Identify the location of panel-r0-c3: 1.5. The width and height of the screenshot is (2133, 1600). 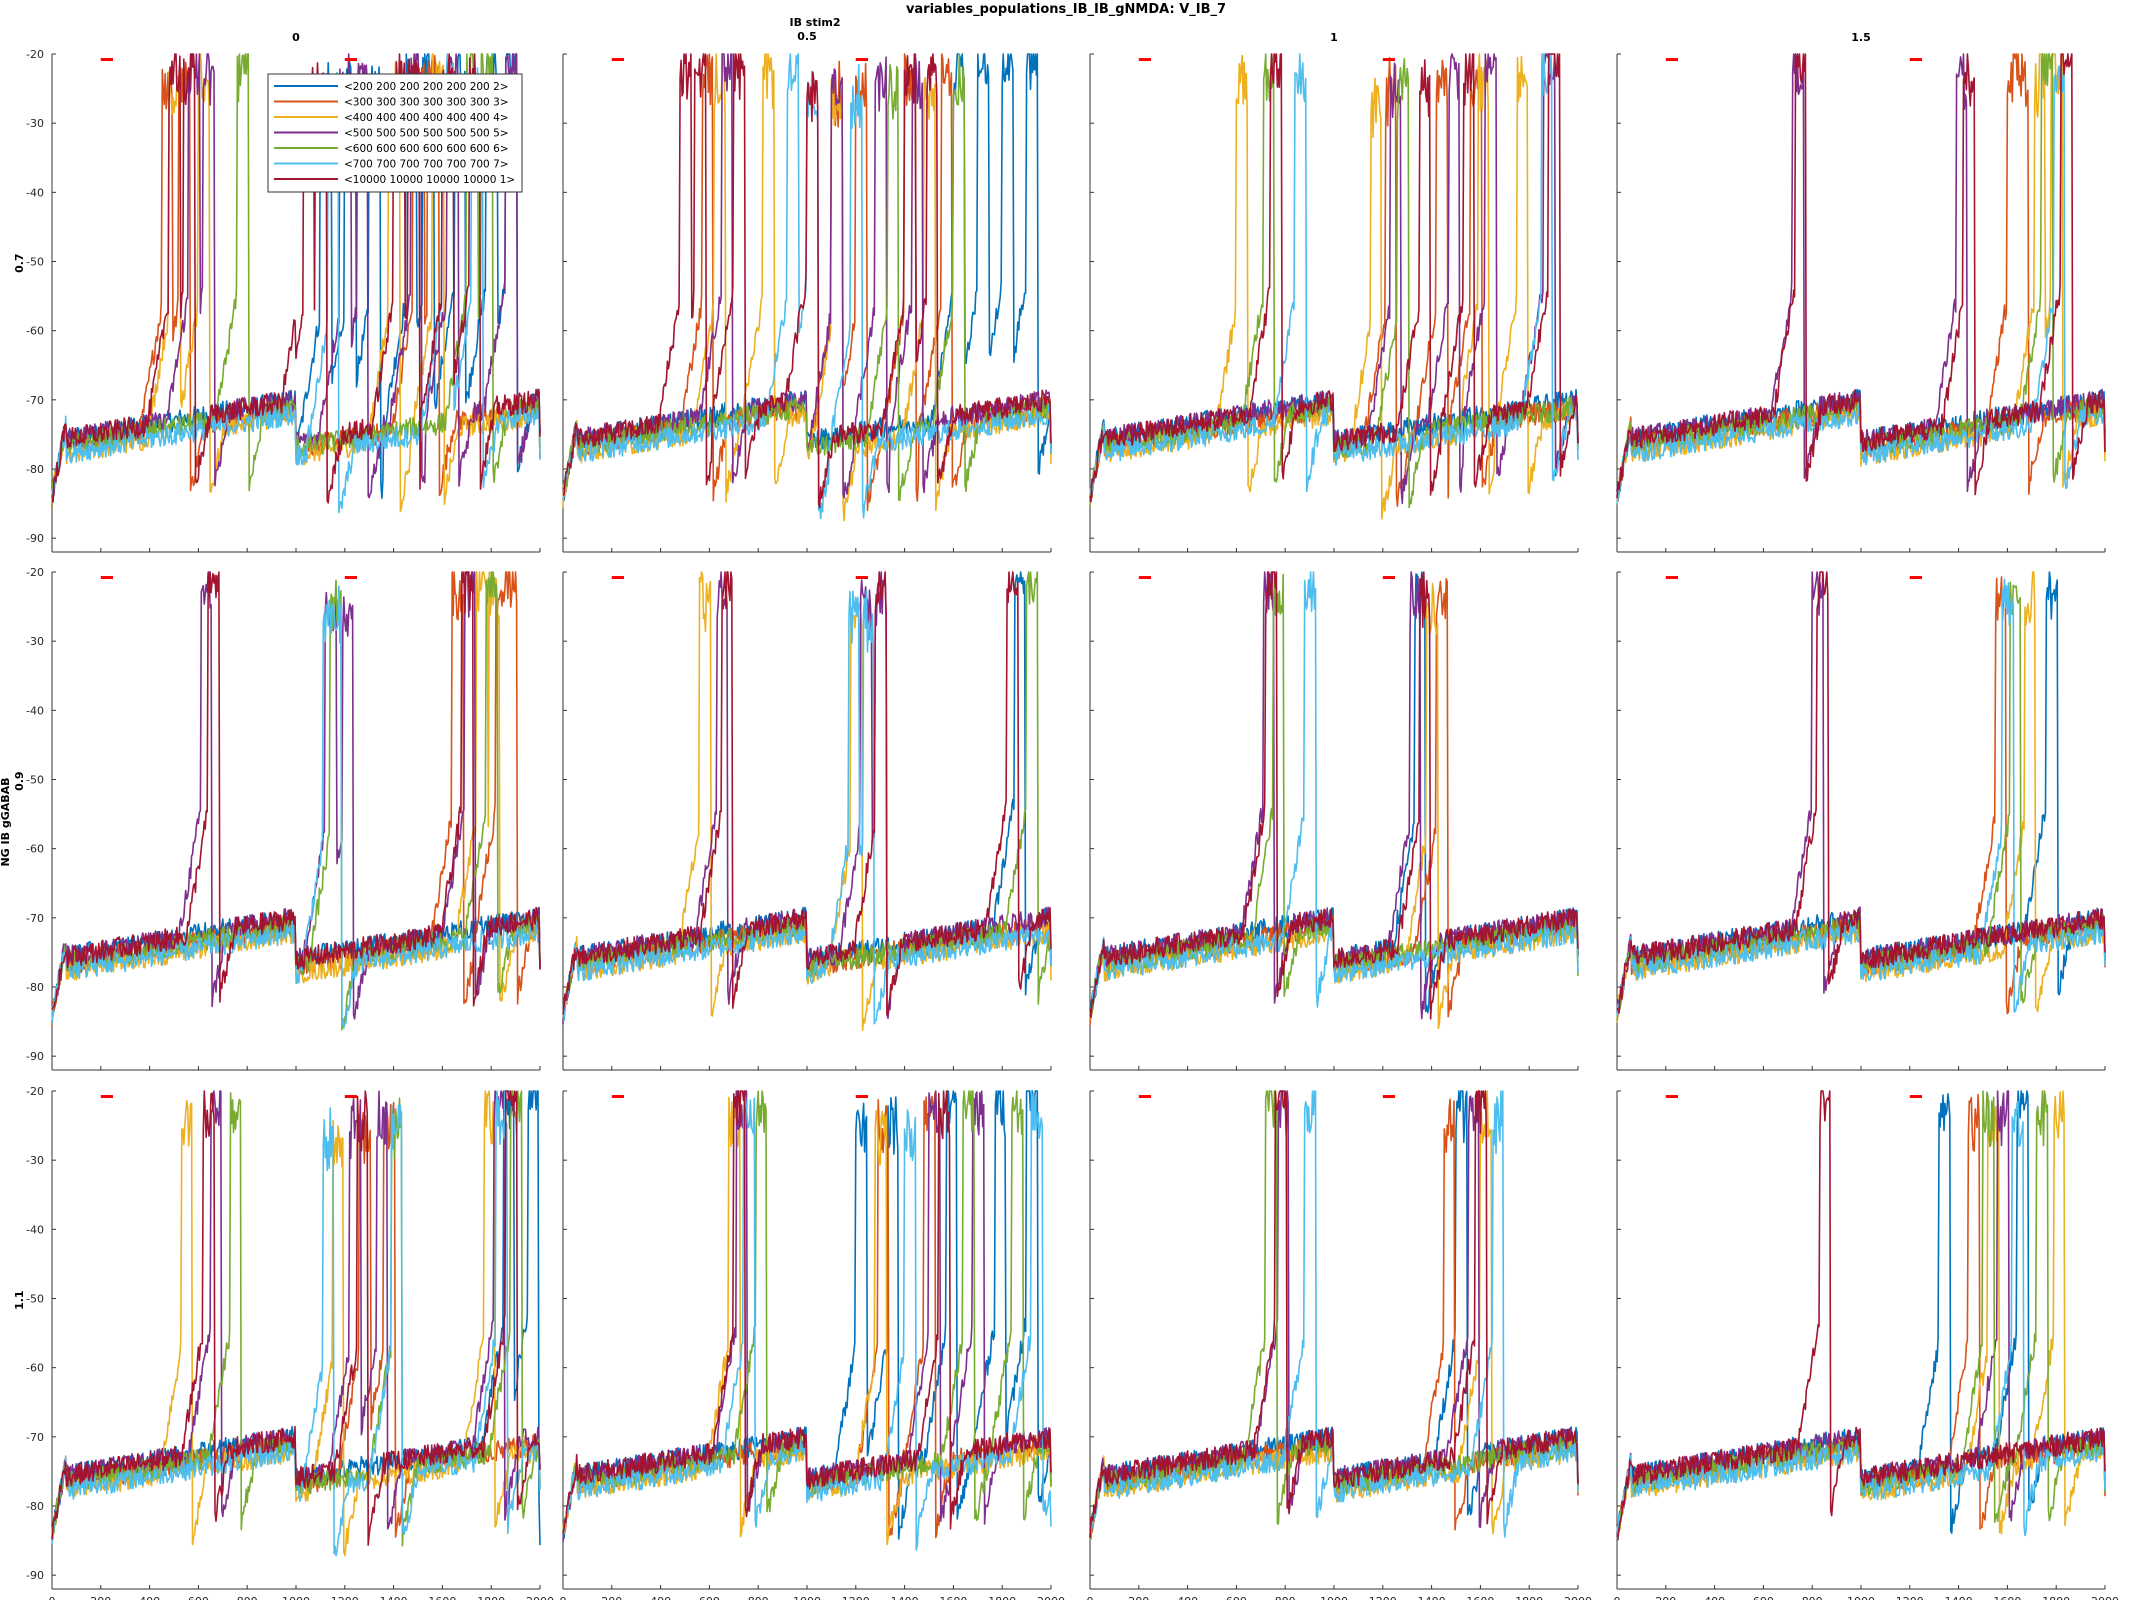
(1861, 292).